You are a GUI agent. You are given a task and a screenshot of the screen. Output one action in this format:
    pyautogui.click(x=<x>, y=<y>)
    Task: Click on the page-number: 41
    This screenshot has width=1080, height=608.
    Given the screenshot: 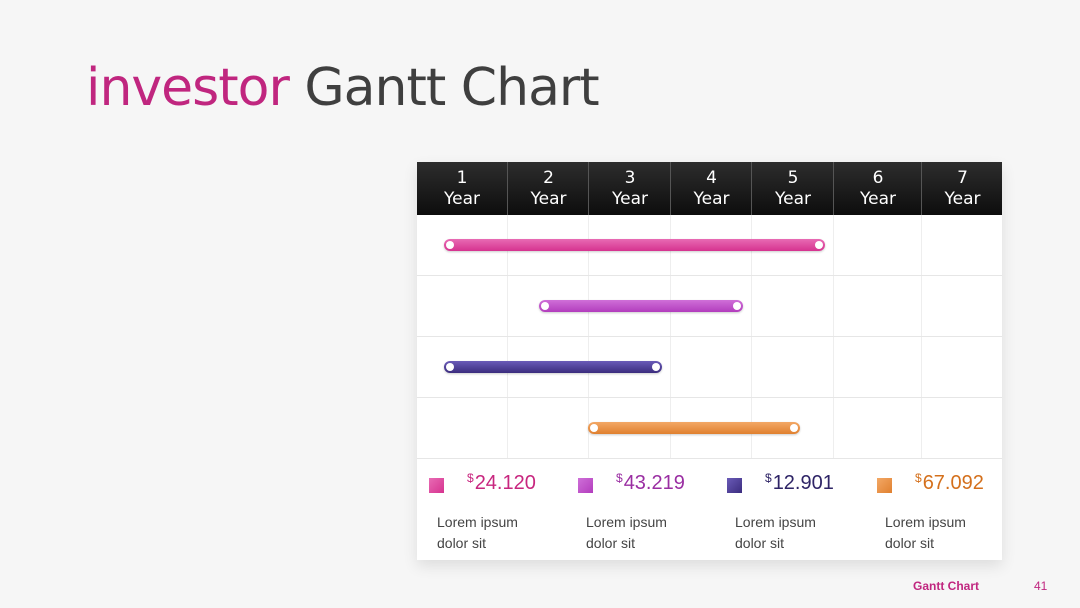 What is the action you would take?
    pyautogui.click(x=1041, y=586)
    